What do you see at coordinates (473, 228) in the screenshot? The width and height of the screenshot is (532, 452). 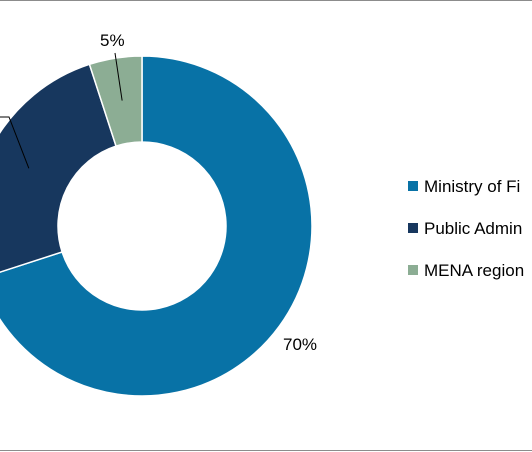 I see `legend-label-public-admin: Public Admin` at bounding box center [473, 228].